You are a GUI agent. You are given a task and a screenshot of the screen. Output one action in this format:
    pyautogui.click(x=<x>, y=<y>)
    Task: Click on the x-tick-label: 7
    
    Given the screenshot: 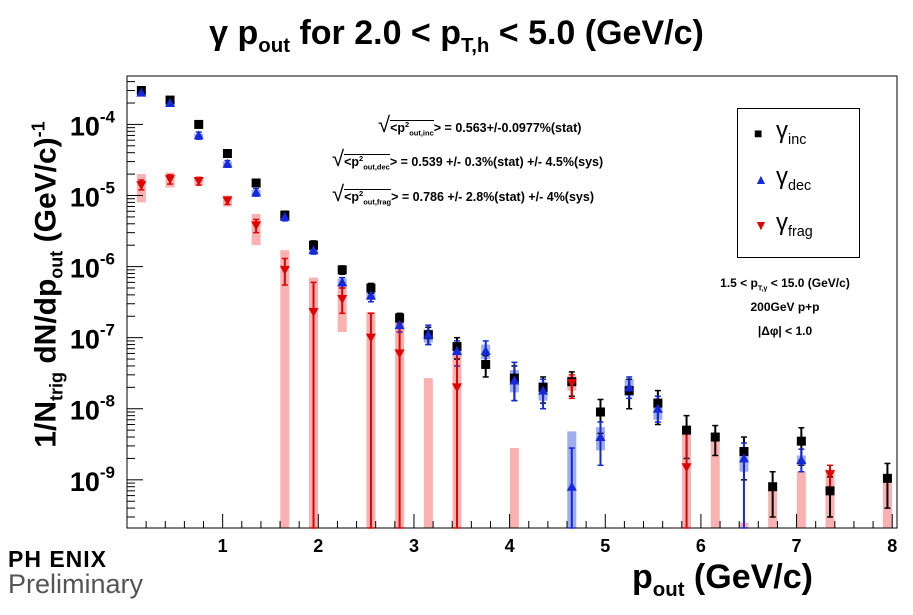 What is the action you would take?
    pyautogui.click(x=797, y=546)
    